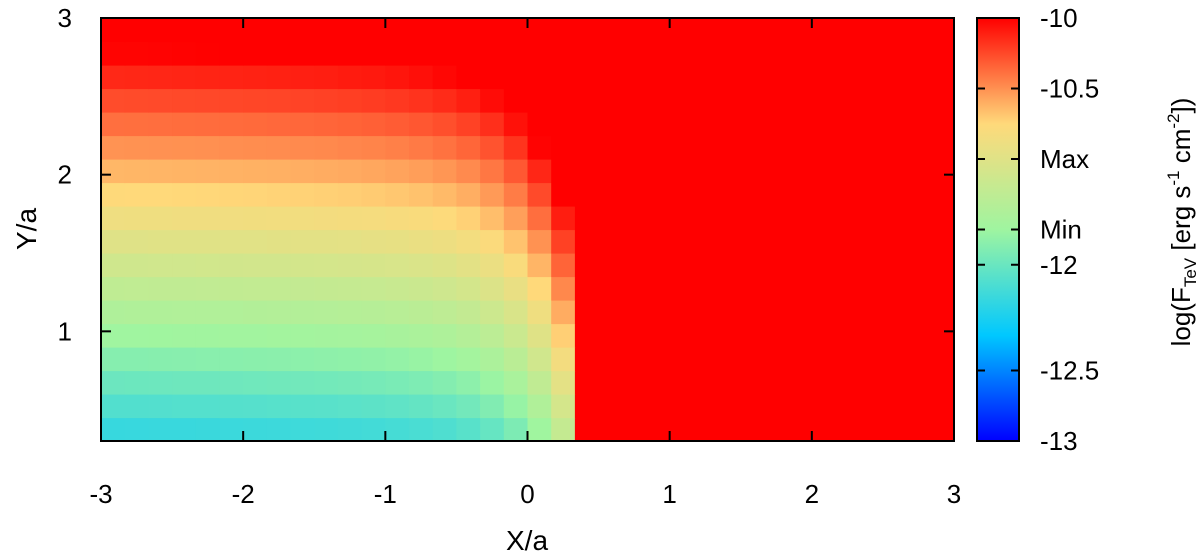 The height and width of the screenshot is (556, 1200). What do you see at coordinates (26, 229) in the screenshot?
I see `y-axis-title: Y/a` at bounding box center [26, 229].